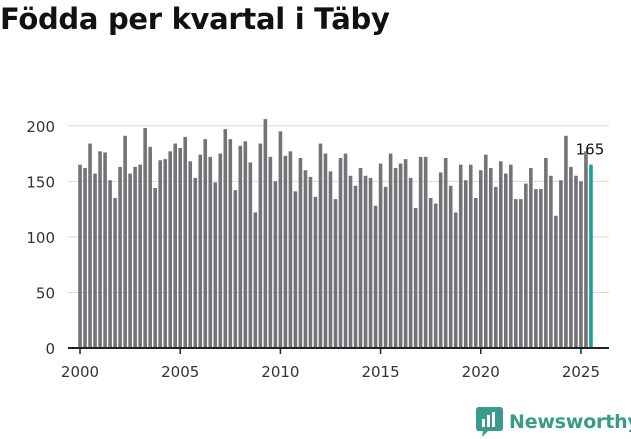 The image size is (631, 439). What do you see at coordinates (591, 256) in the screenshot?
I see `bar-latest` at bounding box center [591, 256].